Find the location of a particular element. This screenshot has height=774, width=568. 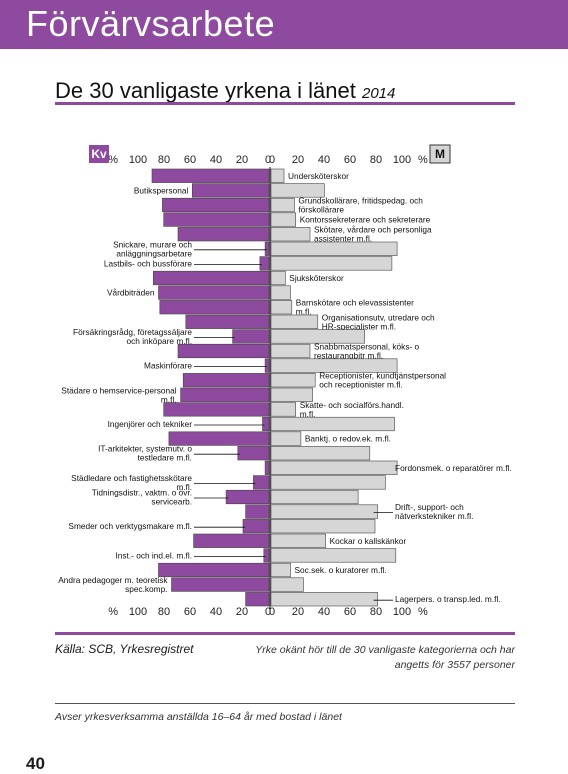

row-label: anläggningsarbetare is located at coordinates (154, 253).